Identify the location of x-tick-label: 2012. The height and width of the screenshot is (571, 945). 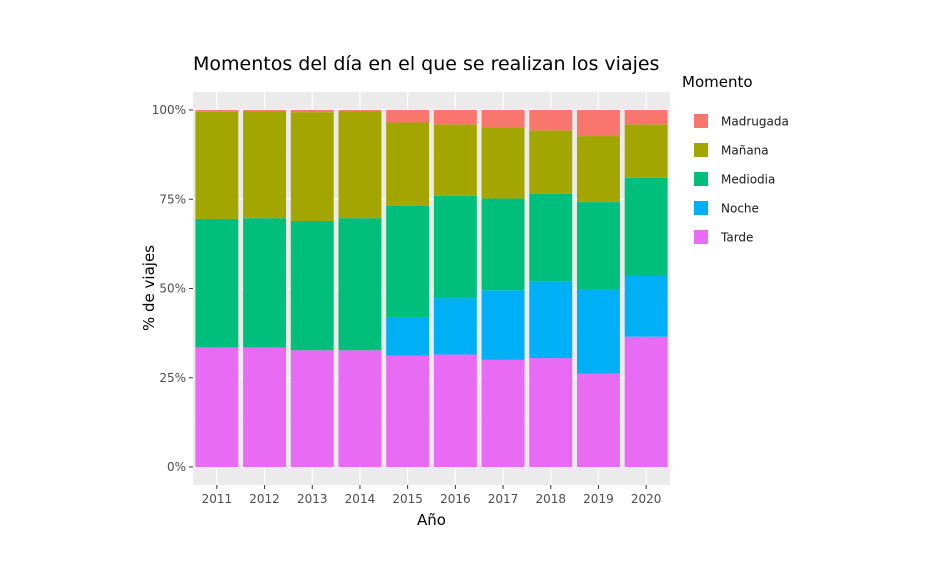
(264, 499).